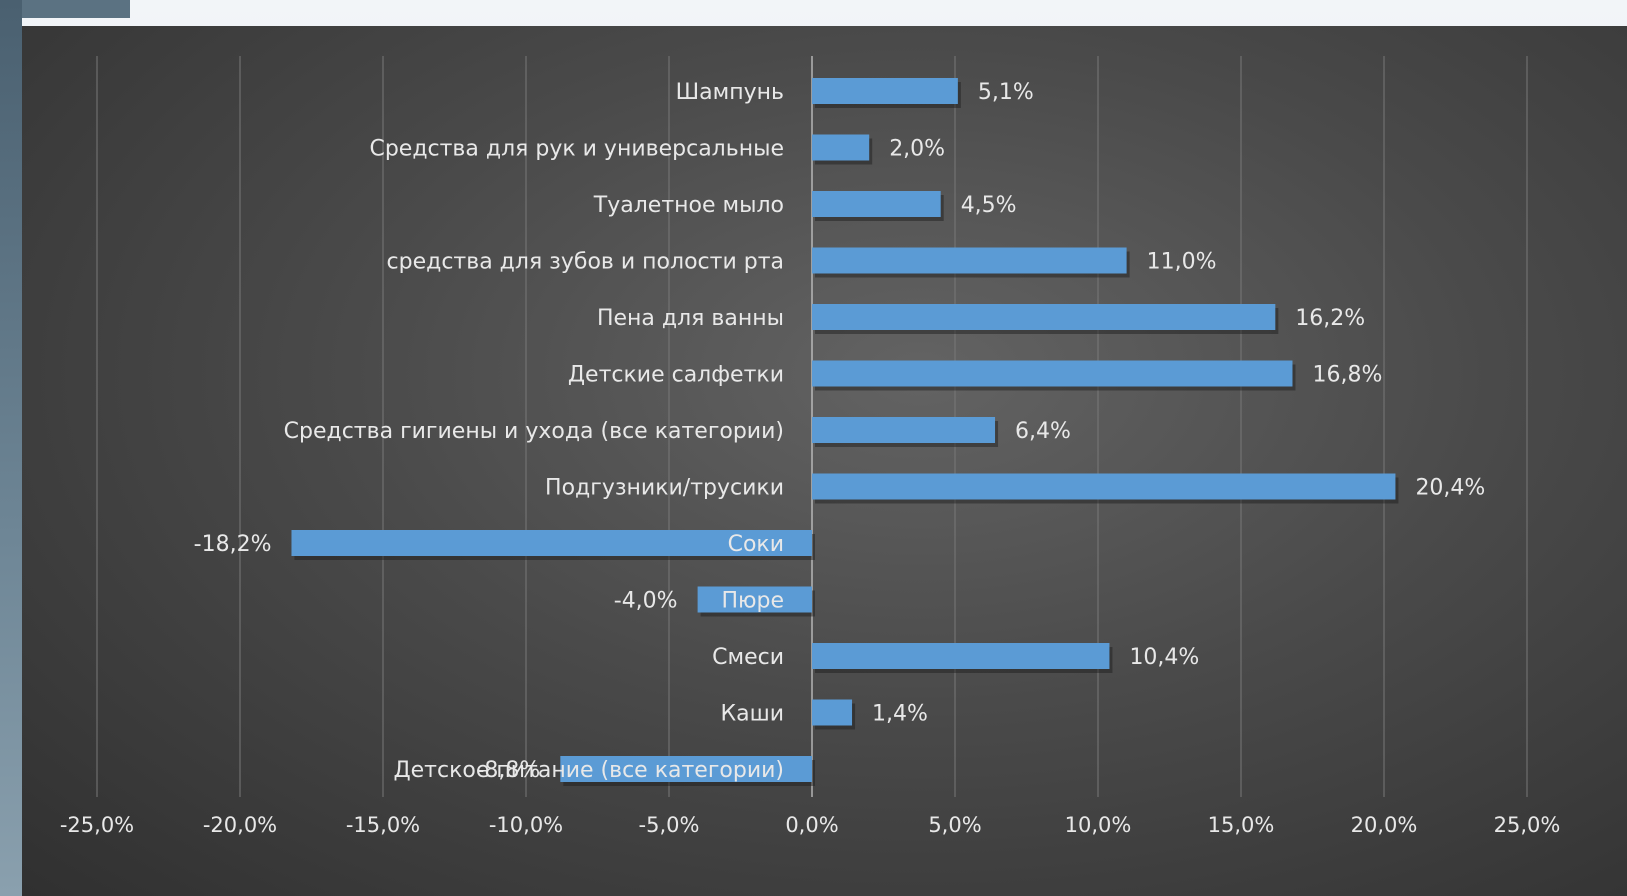 This screenshot has width=1627, height=896. Describe the element at coordinates (1347, 375) in the screenshot. I see `value-label: 16,8%` at that location.